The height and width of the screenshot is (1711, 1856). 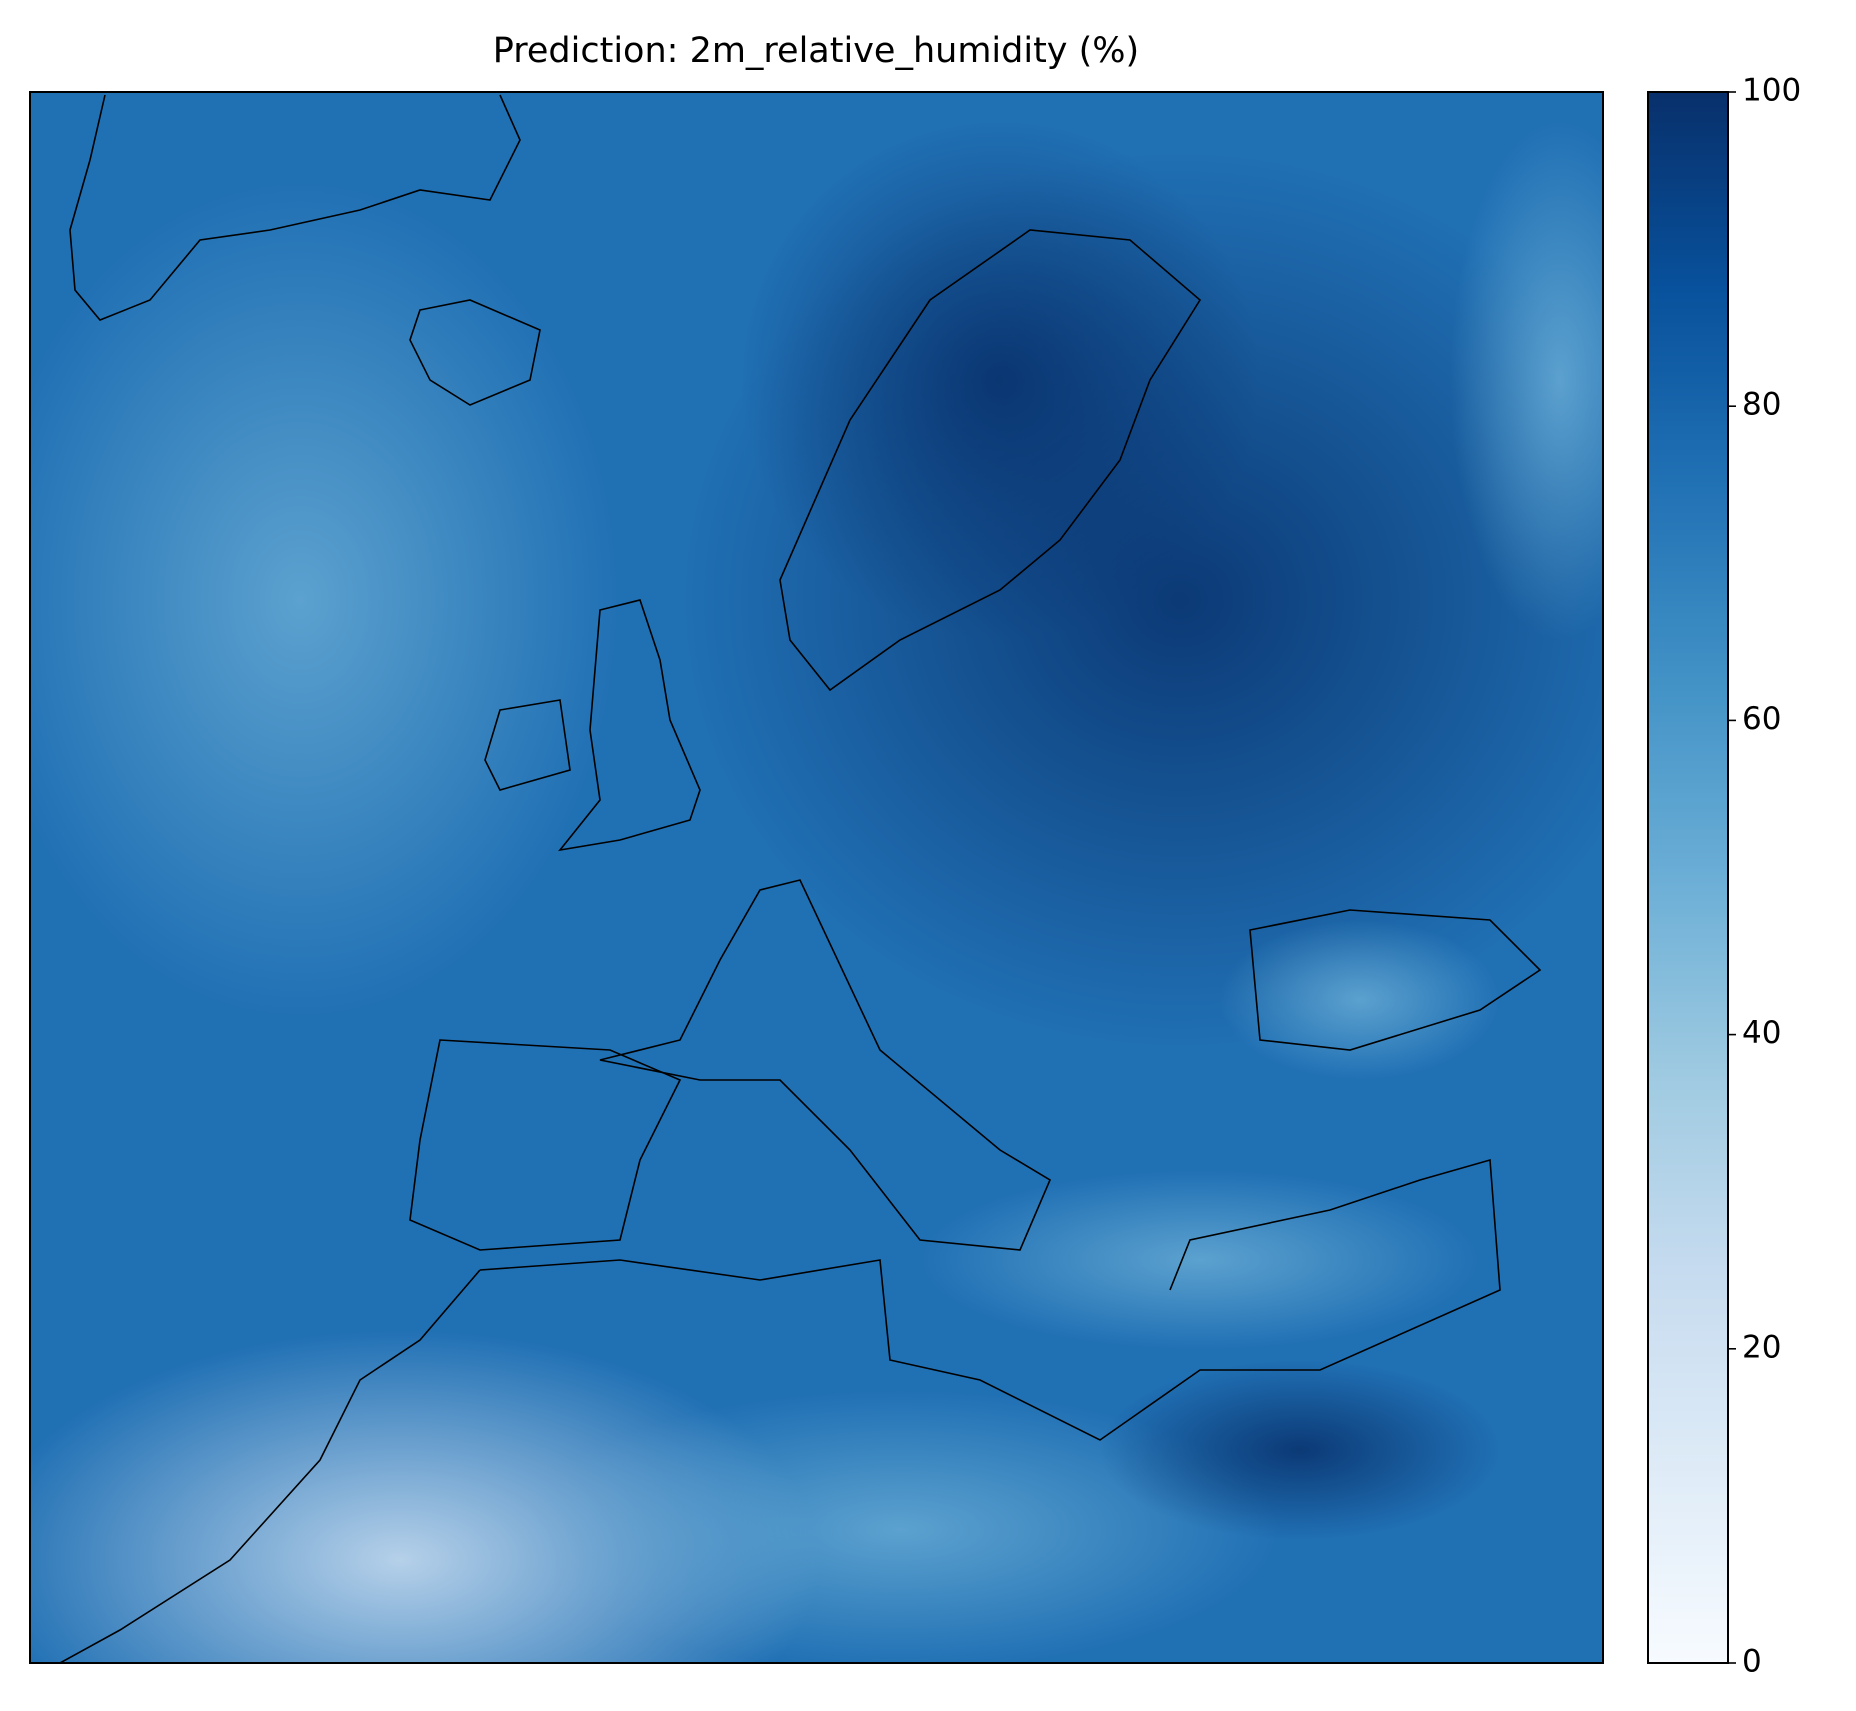 I want to click on colorbar-tick-label: 80, so click(x=1761, y=405).